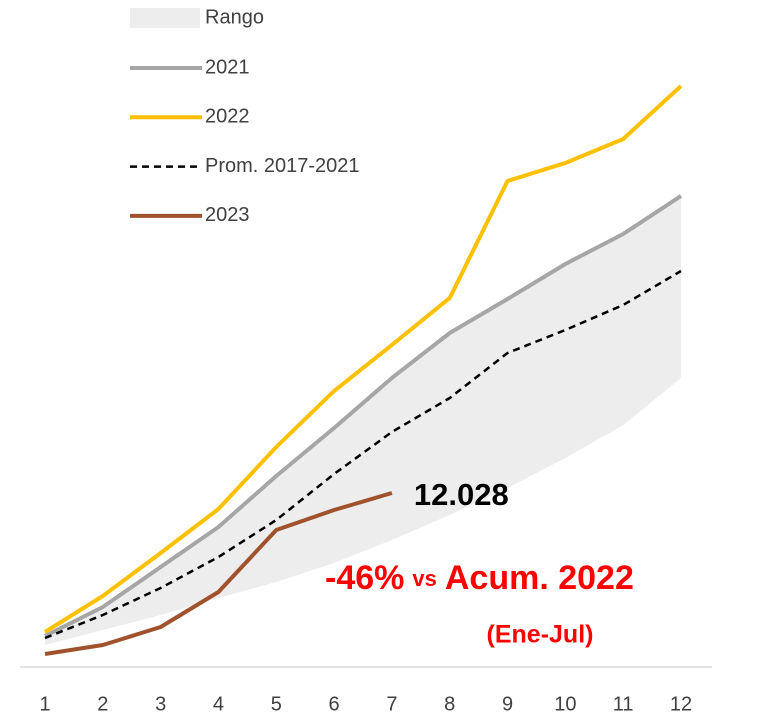 The width and height of the screenshot is (776, 719). What do you see at coordinates (227, 215) in the screenshot?
I see `legend-label: 2023` at bounding box center [227, 215].